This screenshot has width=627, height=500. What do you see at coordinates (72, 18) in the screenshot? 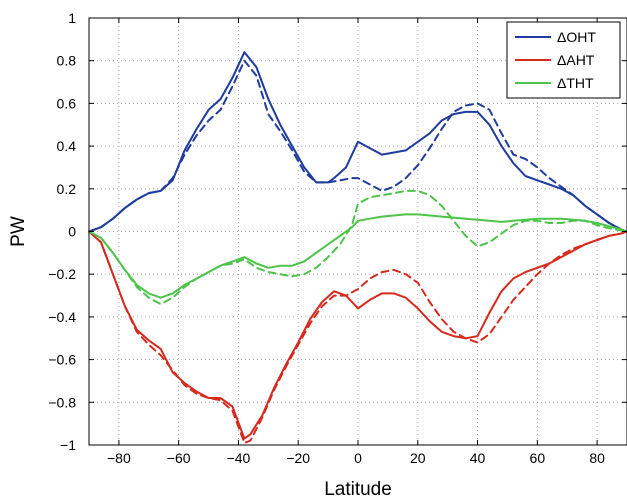
I see `y-tick-label: 1` at bounding box center [72, 18].